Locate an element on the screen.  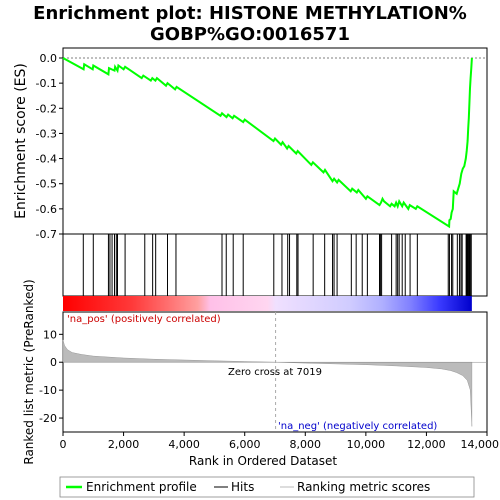
es-y-tick-label: -0.6 is located at coordinates (46, 209).